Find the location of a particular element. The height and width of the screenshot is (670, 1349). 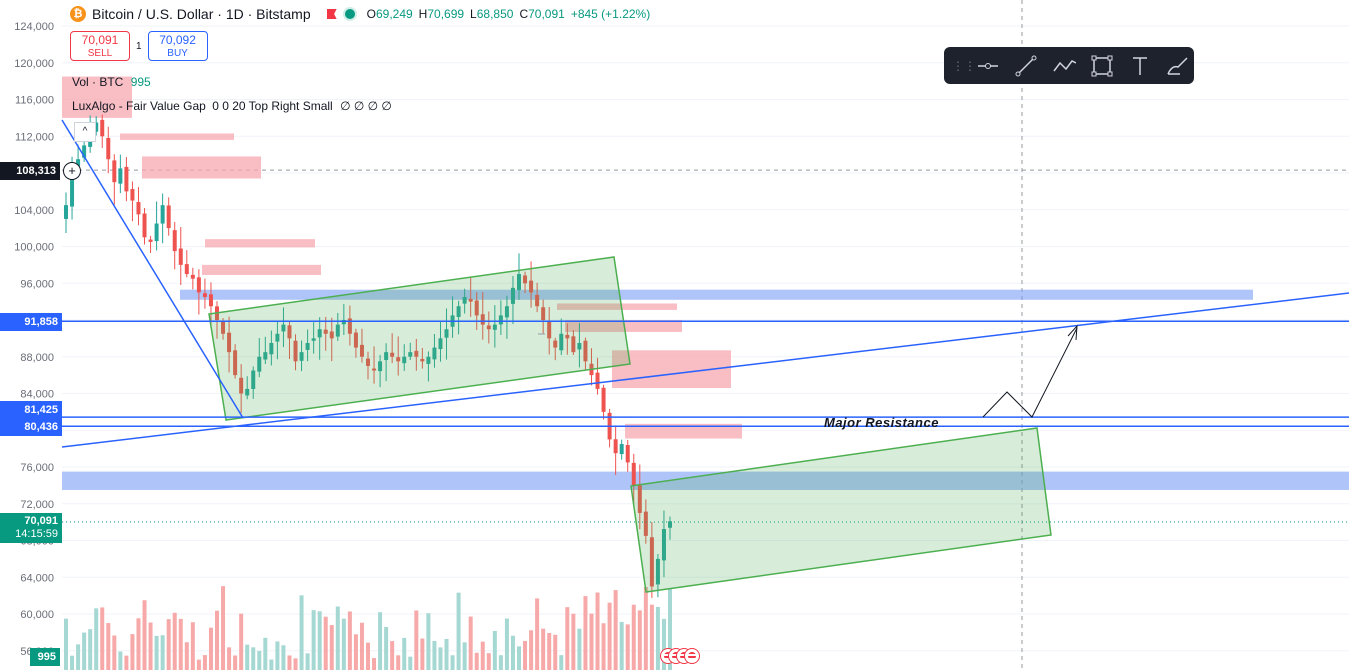

level-tag-80436: 80,436 is located at coordinates (31, 427).